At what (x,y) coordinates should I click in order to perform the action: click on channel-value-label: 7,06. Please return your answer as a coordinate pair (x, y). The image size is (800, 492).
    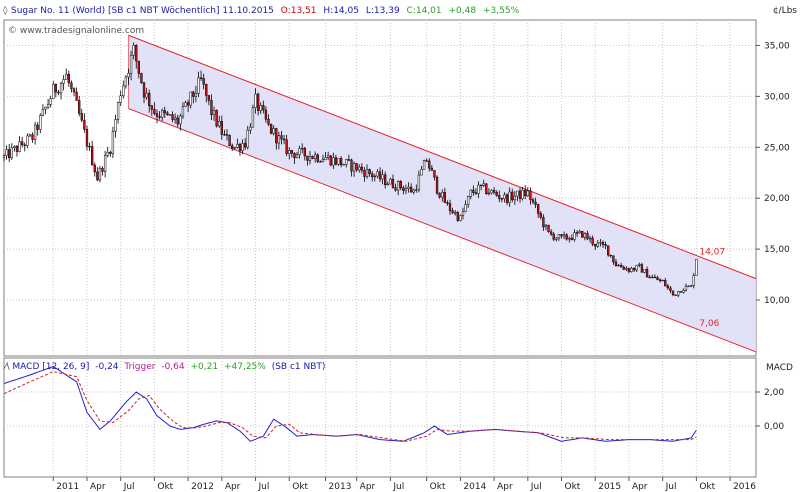
    Looking at the image, I should click on (709, 324).